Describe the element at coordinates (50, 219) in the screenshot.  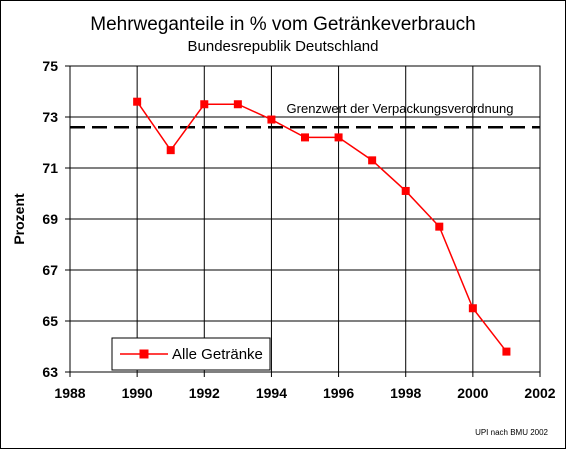
I see `y-tick-label: 69` at that location.